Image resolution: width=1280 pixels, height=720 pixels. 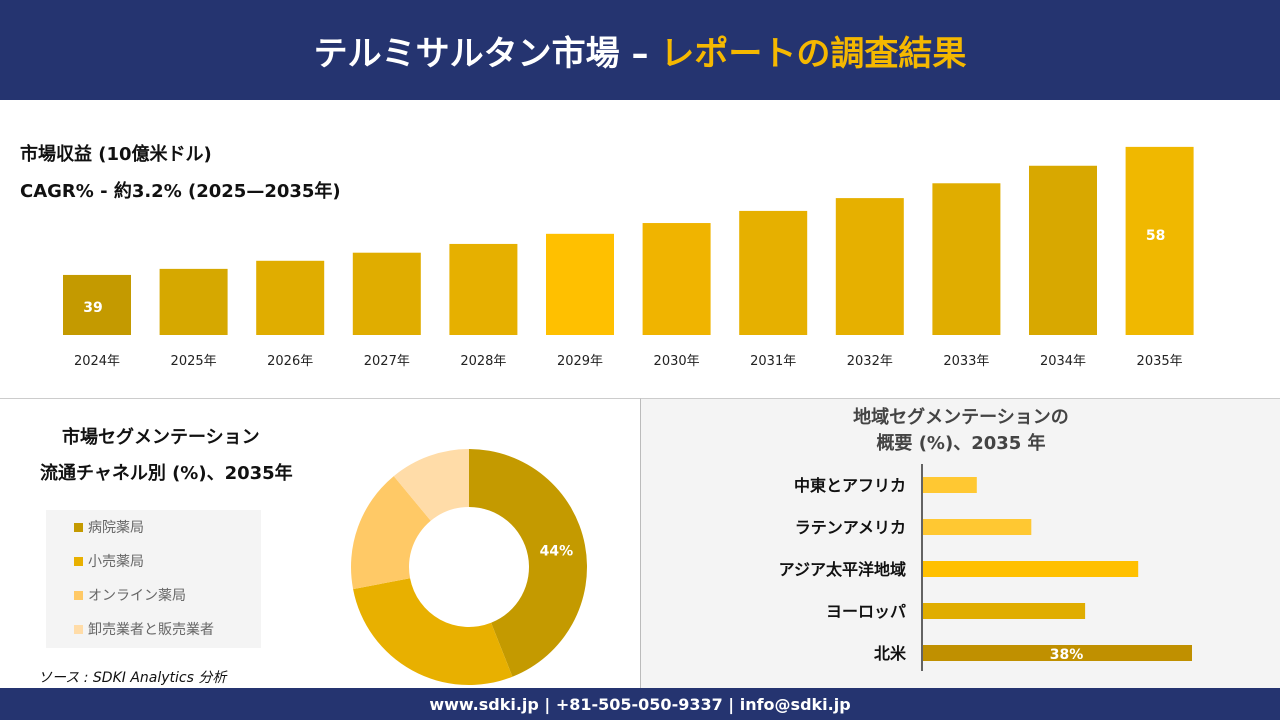 I want to click on year-tick-label: 2025年, so click(x=194, y=361).